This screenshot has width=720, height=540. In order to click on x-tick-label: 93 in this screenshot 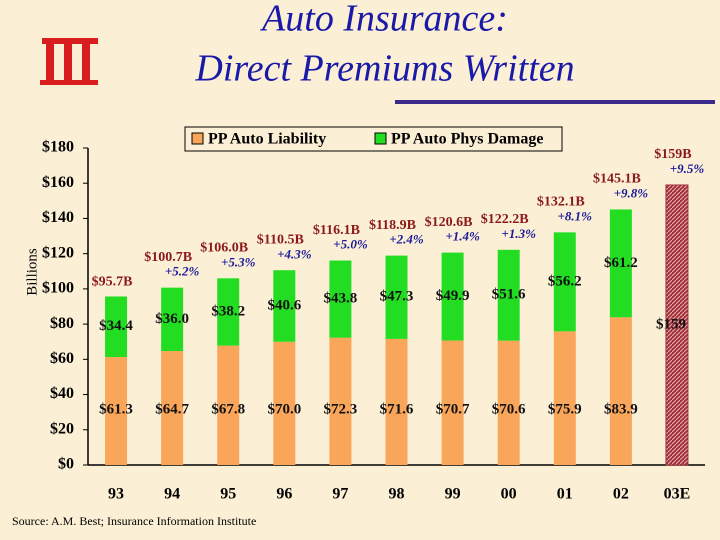, I will do `click(116, 494)`.